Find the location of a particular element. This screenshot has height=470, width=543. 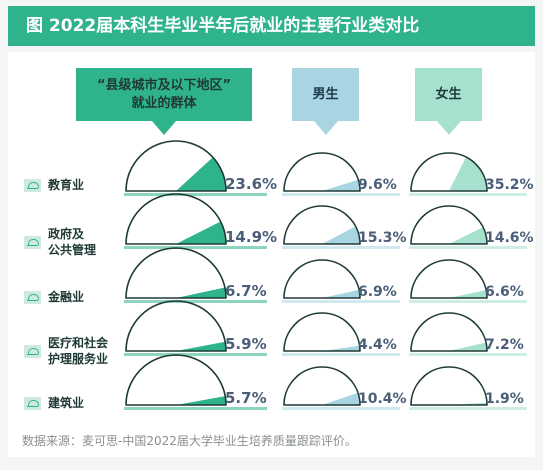

gauge-value-label: 5.7% is located at coordinates (246, 398).